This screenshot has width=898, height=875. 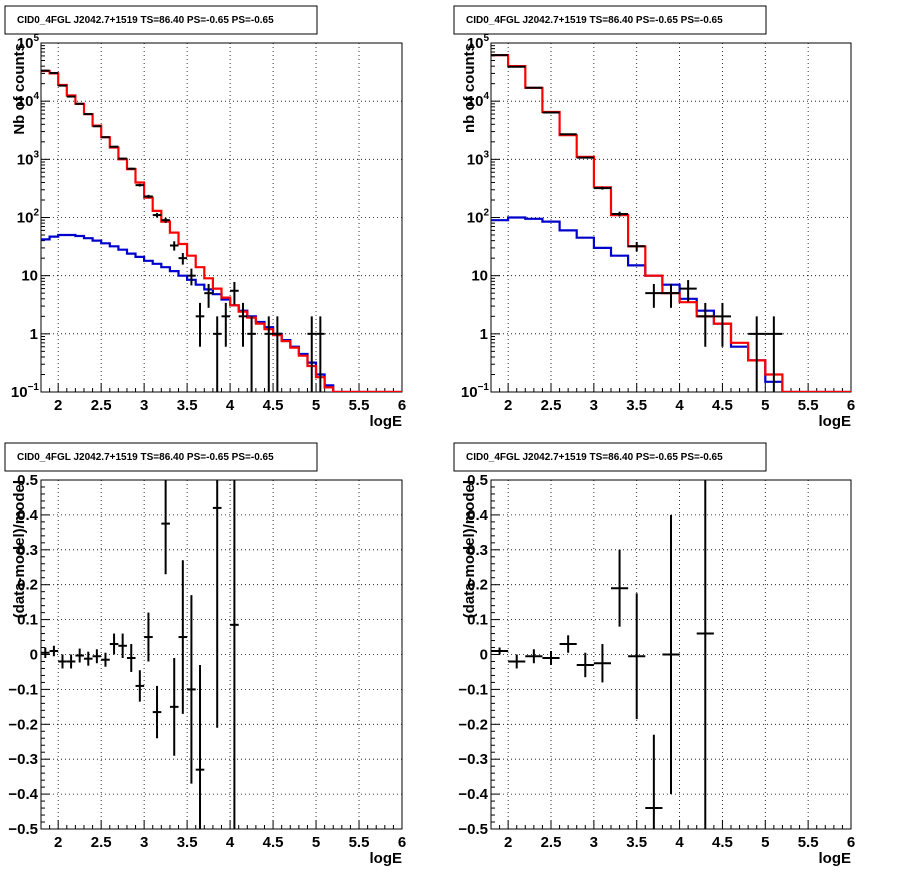 I want to click on y-tick-label: 0.2, so click(x=27, y=585).